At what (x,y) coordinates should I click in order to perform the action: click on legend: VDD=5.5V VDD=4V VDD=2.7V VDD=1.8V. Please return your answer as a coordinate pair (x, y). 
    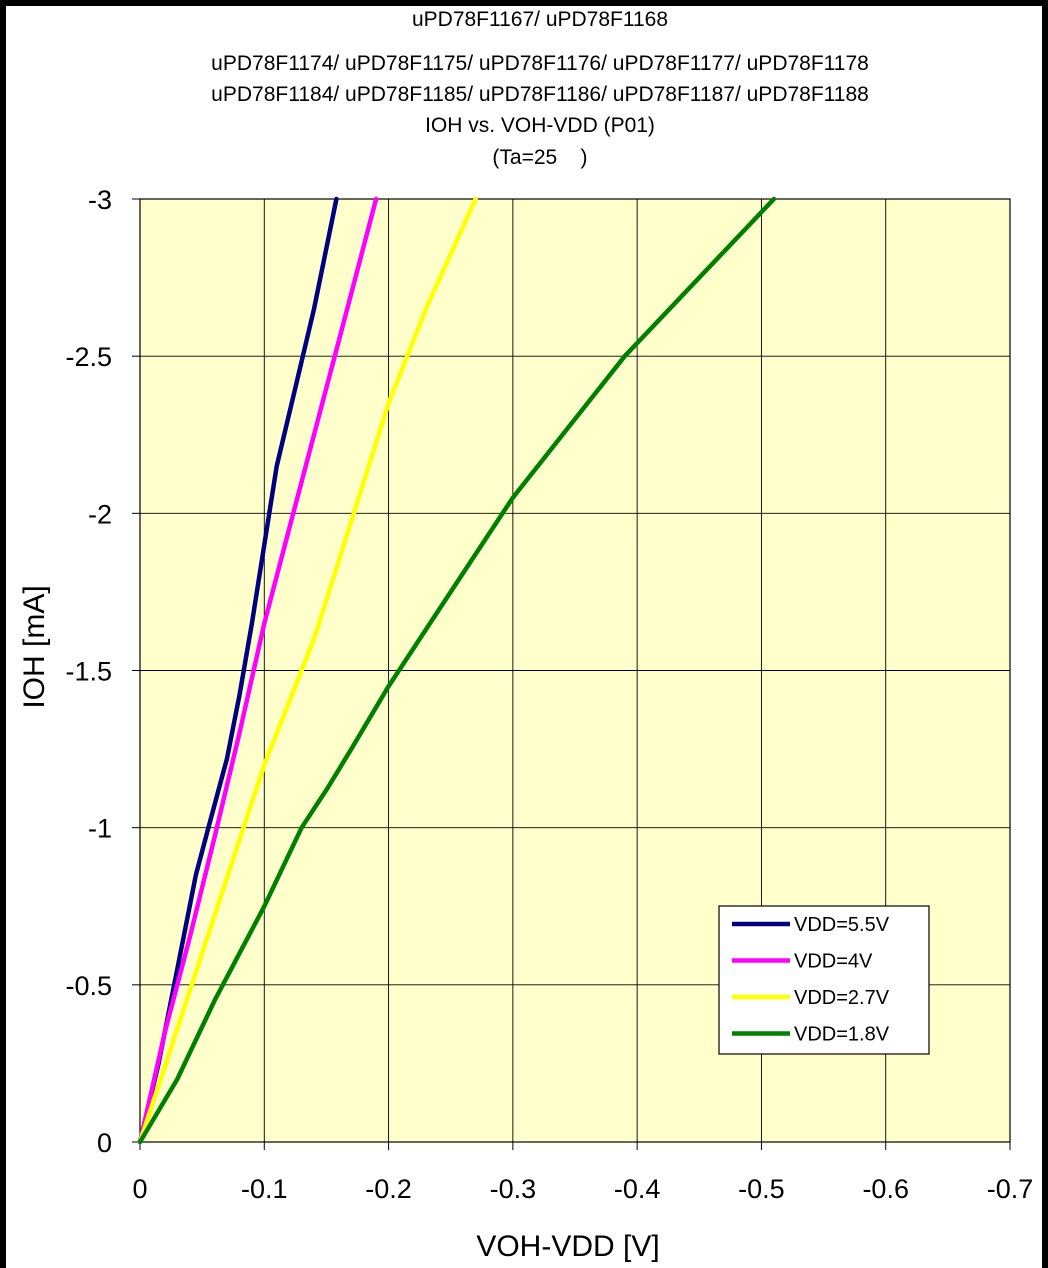
    Looking at the image, I should click on (824, 980).